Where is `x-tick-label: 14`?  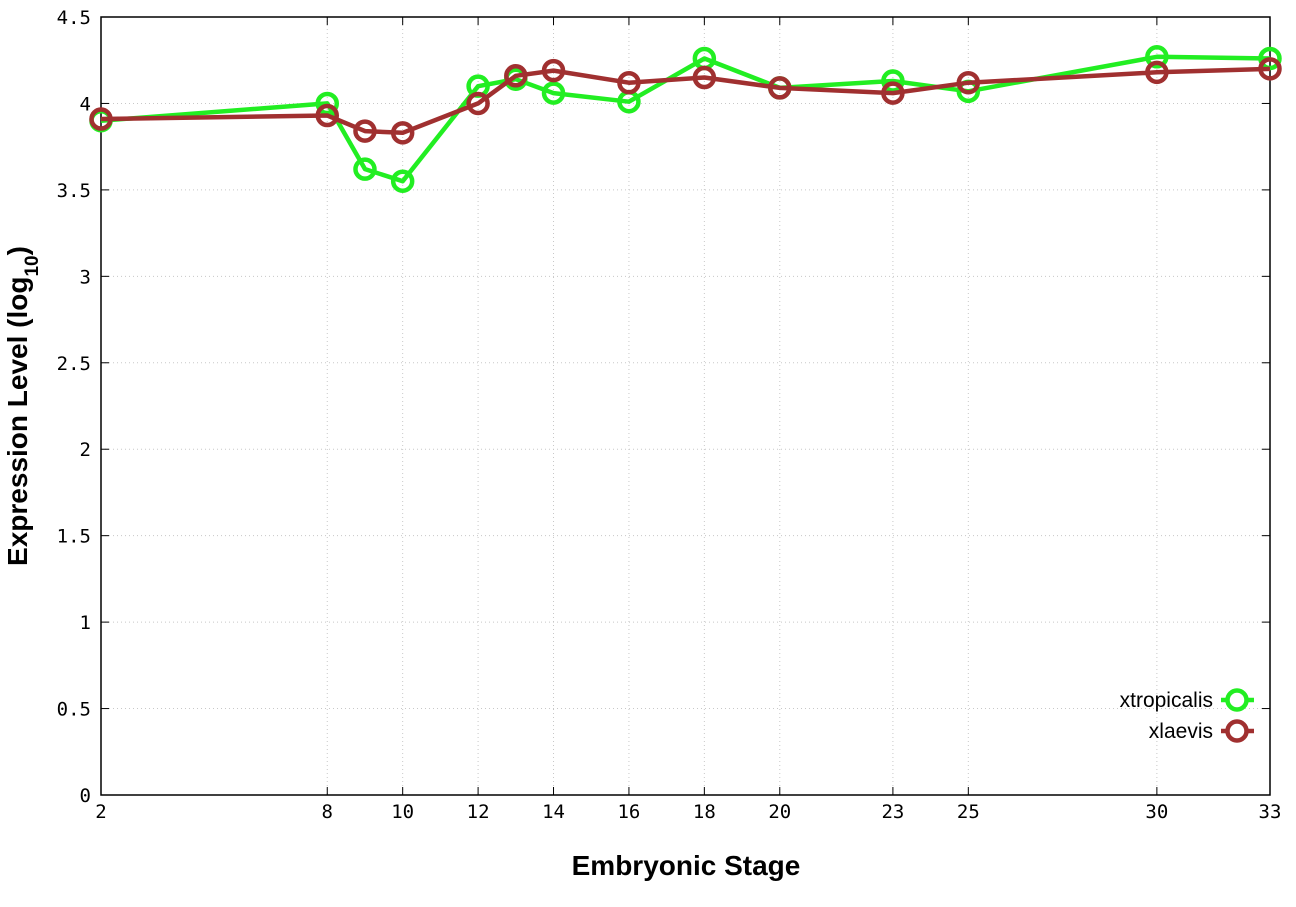
x-tick-label: 14 is located at coordinates (553, 812).